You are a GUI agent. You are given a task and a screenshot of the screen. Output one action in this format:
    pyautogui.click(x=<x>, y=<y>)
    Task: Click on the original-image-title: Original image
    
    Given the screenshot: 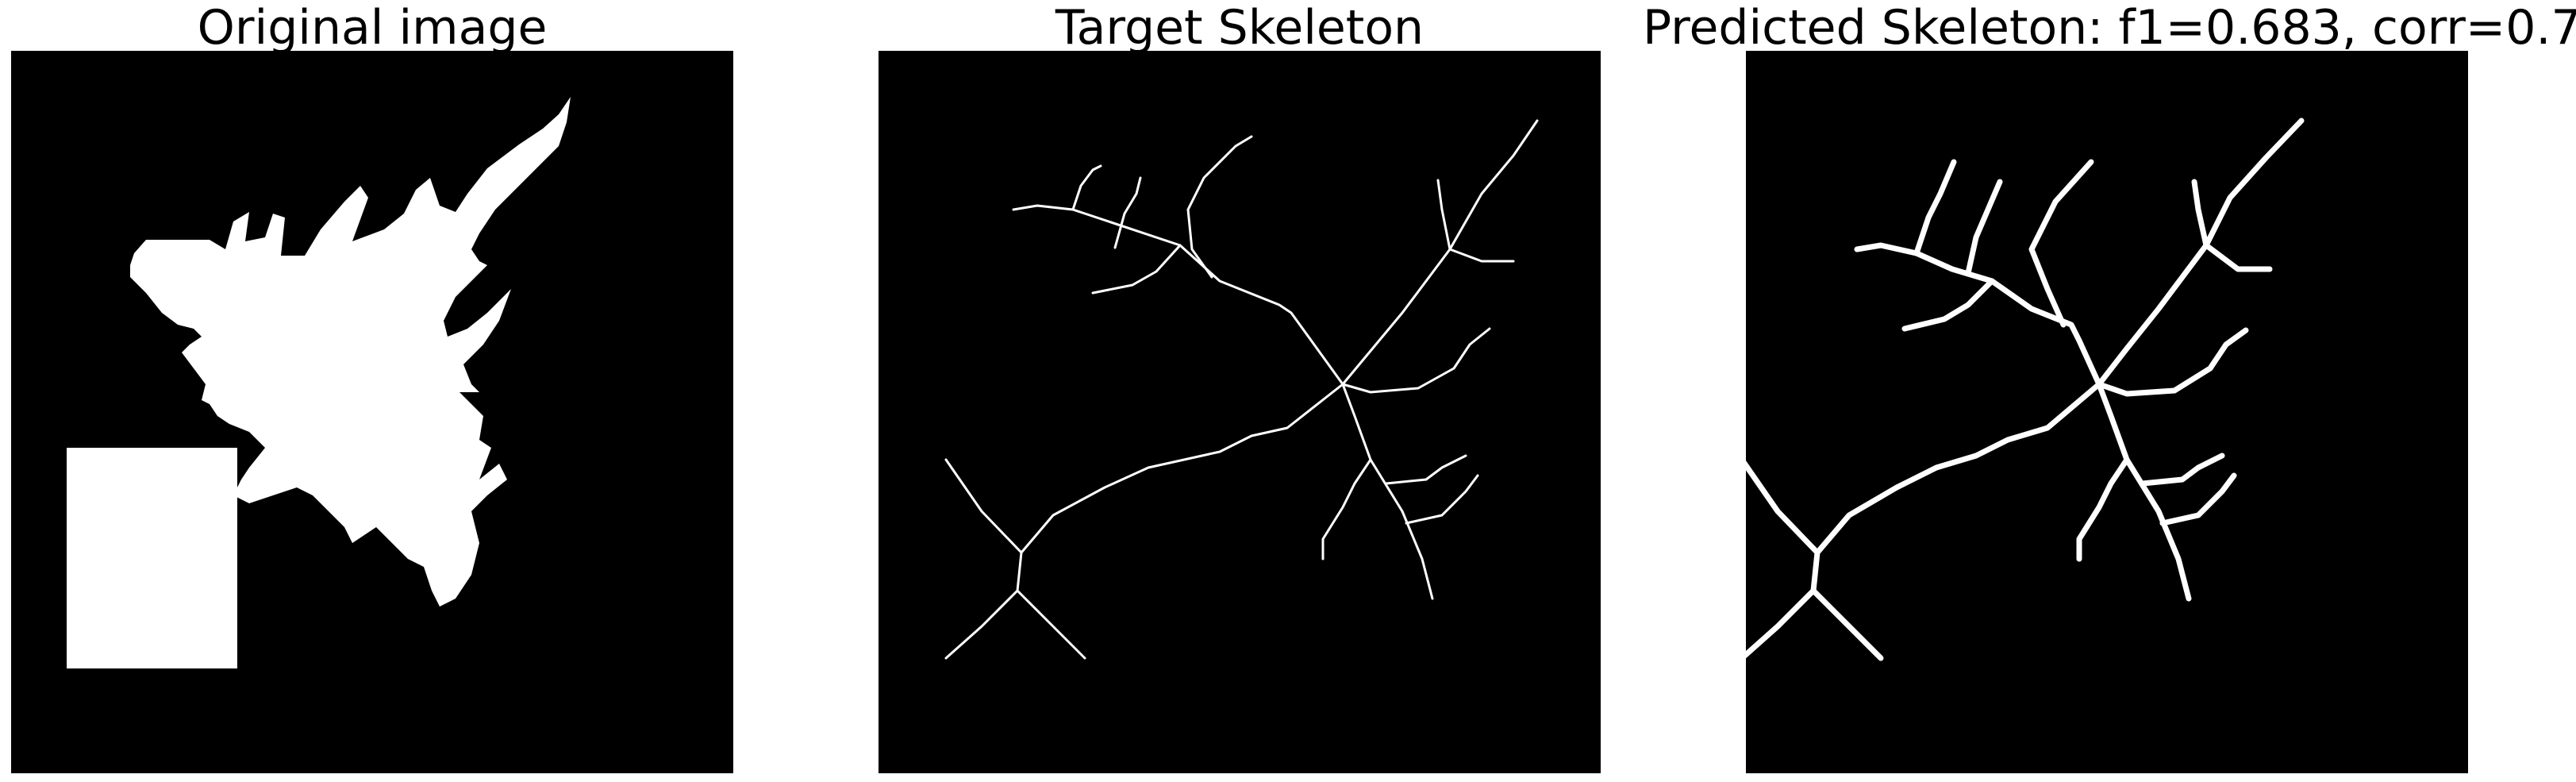 What is the action you would take?
    pyautogui.click(x=372, y=28)
    